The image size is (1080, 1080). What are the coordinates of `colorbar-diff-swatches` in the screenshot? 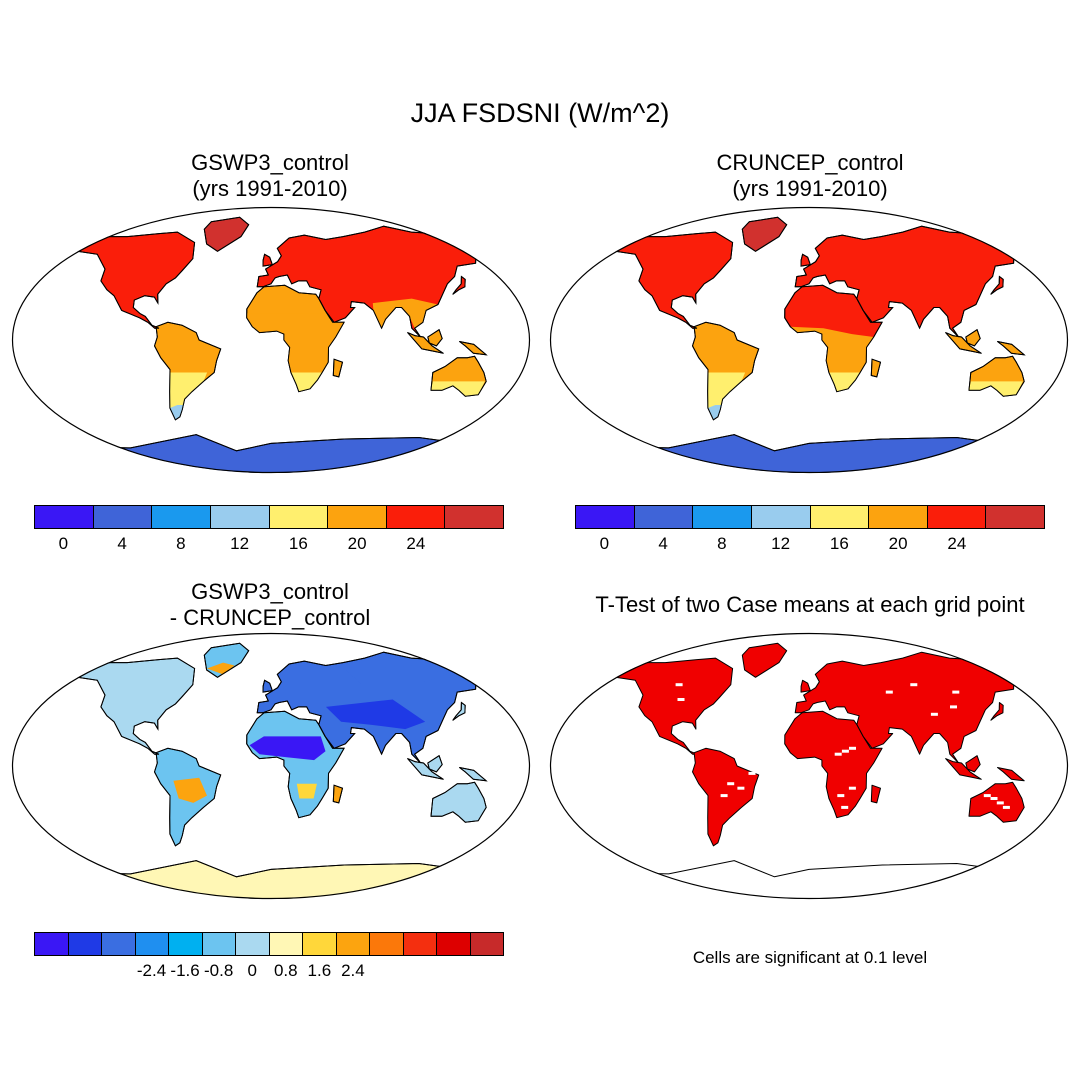 It's located at (269, 944).